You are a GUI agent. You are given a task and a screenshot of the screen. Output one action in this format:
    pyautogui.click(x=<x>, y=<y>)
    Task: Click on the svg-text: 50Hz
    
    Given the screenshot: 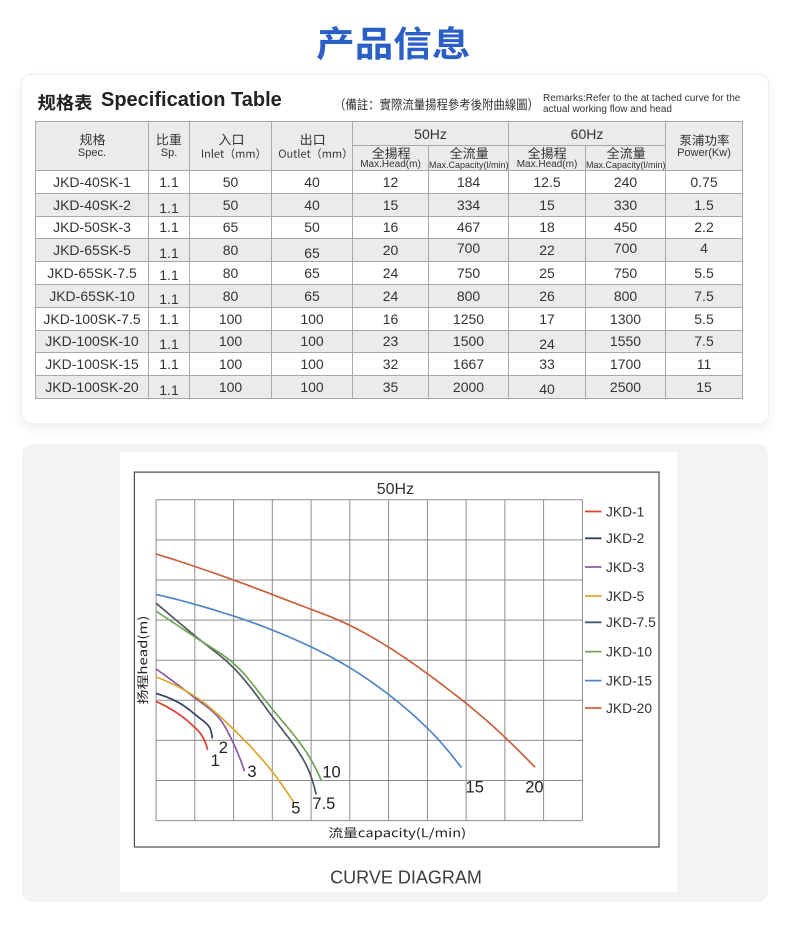 What is the action you would take?
    pyautogui.click(x=395, y=489)
    